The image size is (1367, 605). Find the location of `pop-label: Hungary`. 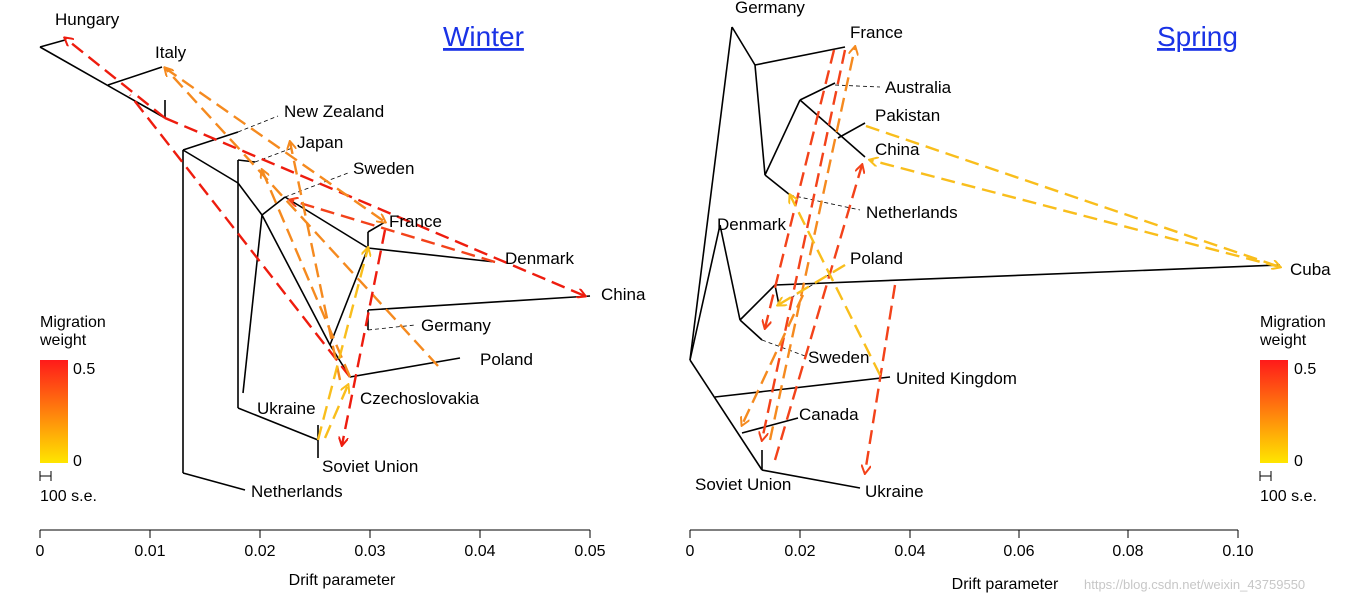

pop-label: Hungary is located at coordinates (87, 19).